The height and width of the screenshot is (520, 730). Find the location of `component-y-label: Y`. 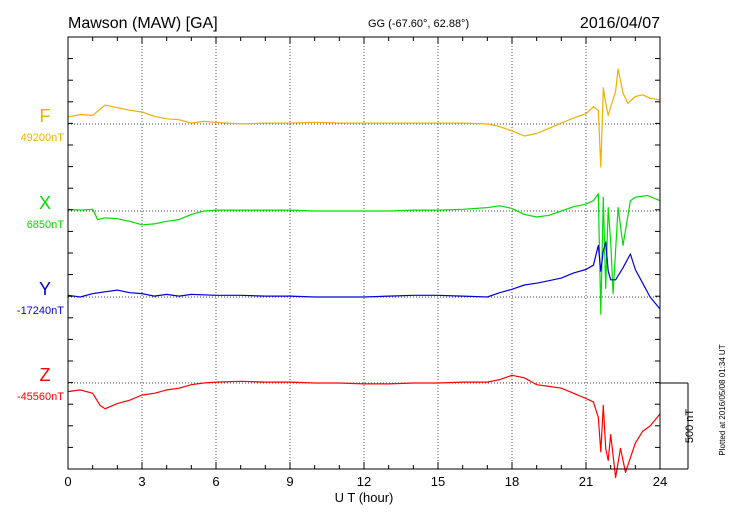

component-y-label: Y is located at coordinates (45, 289).